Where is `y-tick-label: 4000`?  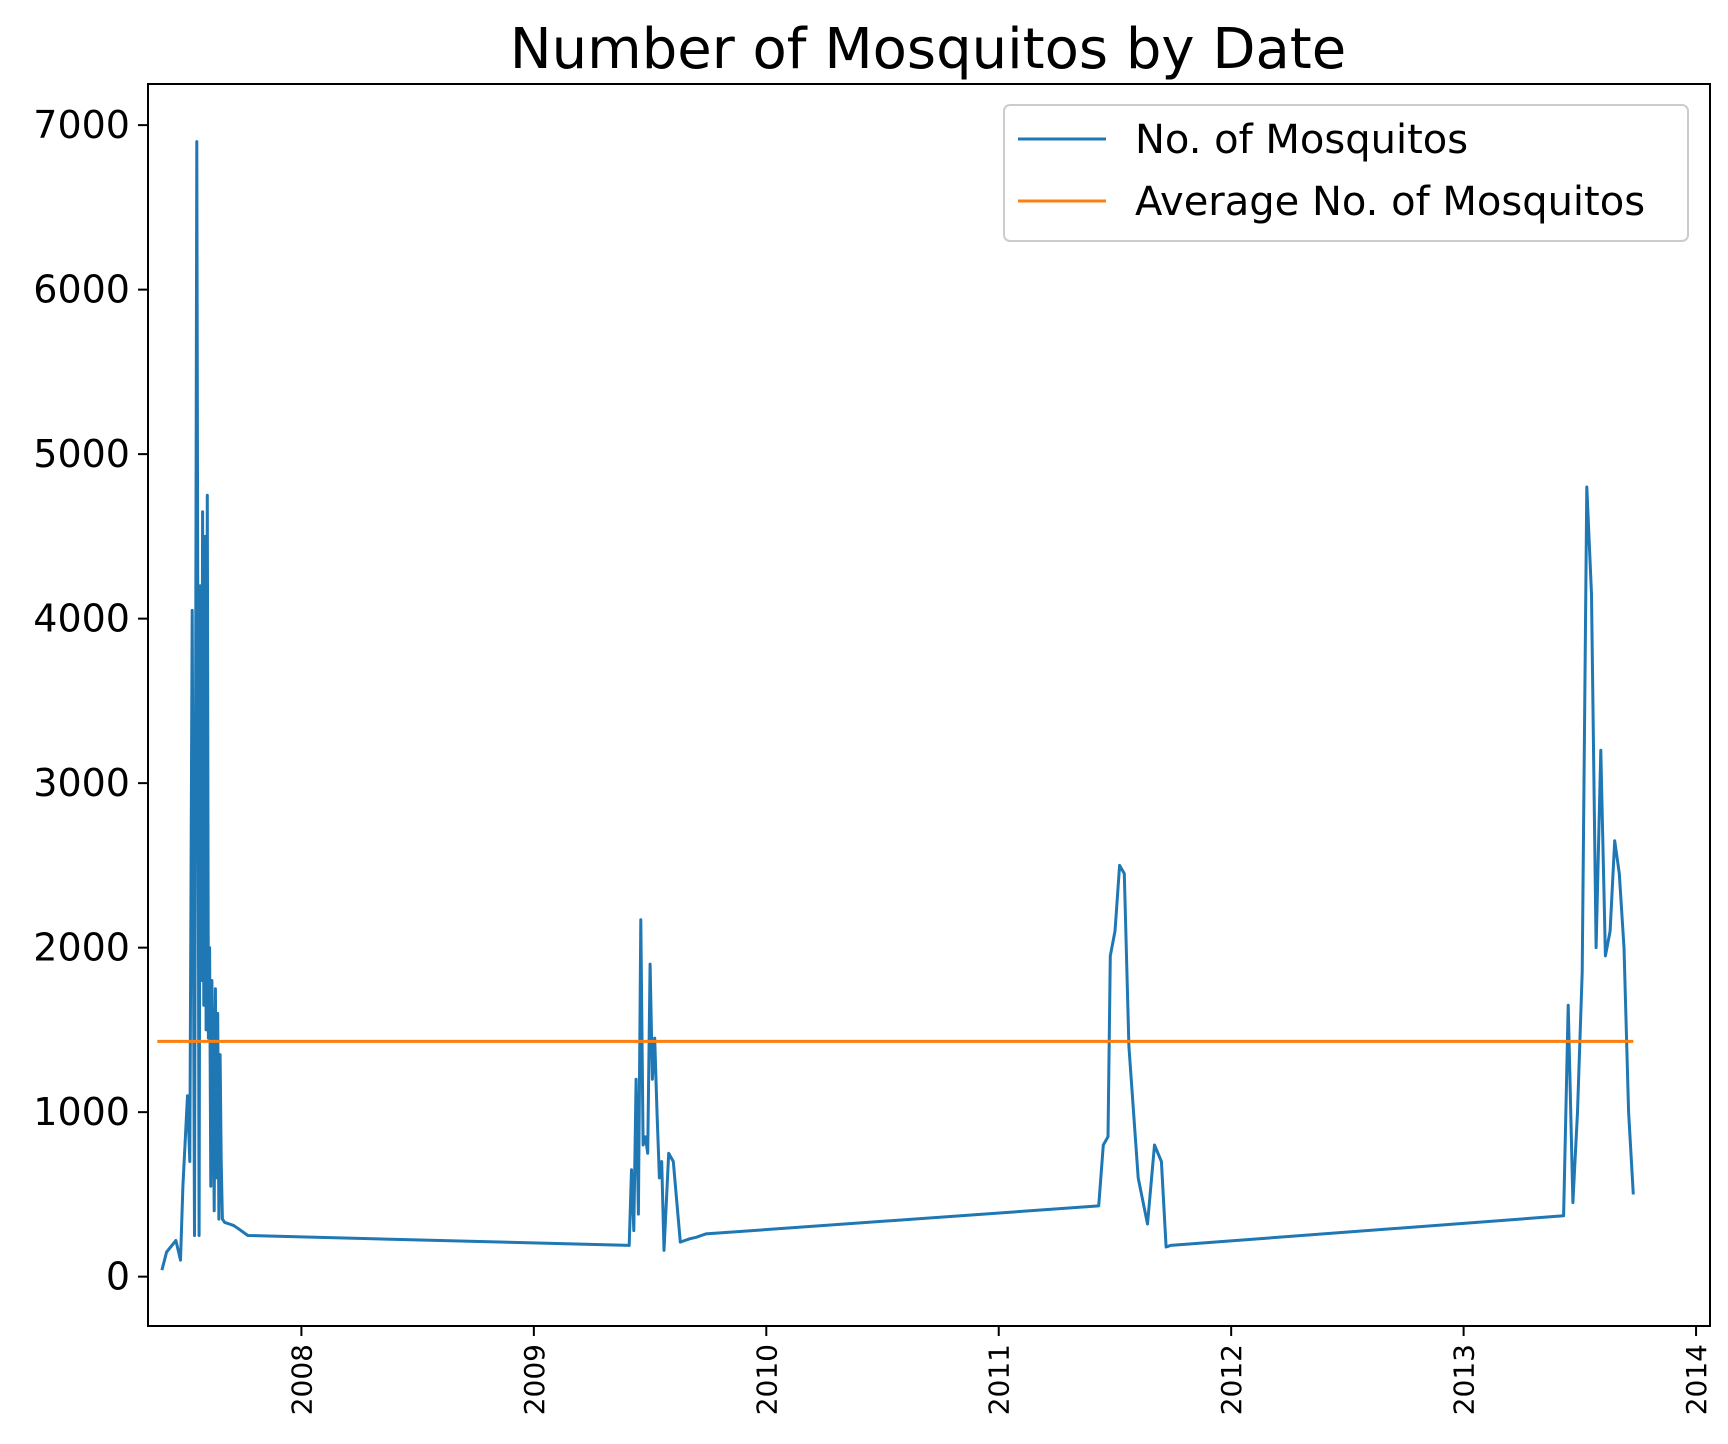 y-tick-label: 4000 is located at coordinates (81, 619).